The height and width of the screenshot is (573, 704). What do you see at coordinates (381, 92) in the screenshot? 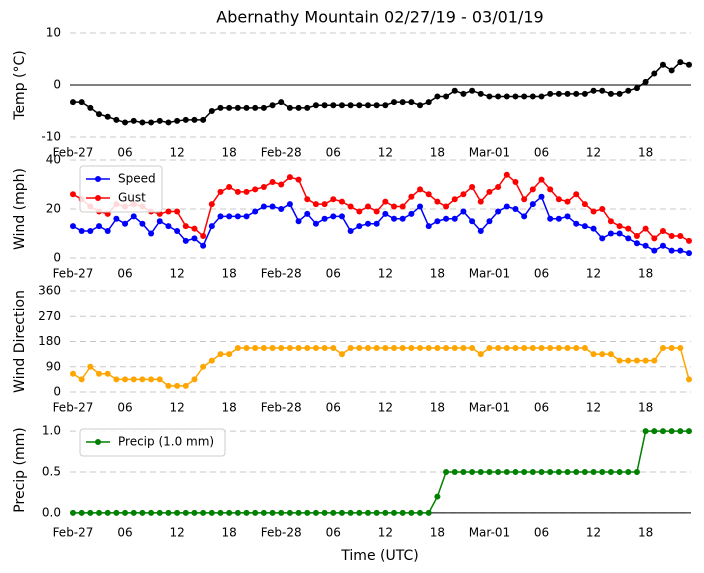
I see `line` at bounding box center [381, 92].